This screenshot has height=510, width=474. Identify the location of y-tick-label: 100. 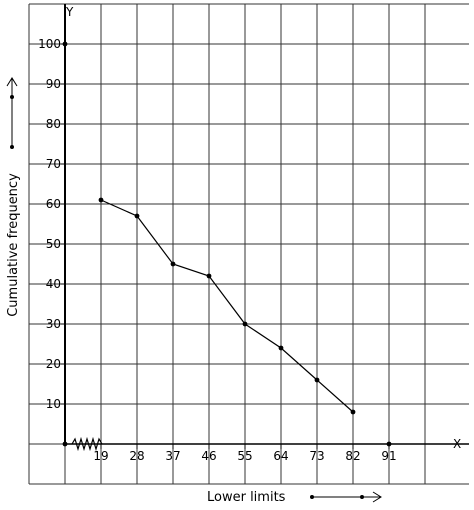
(49, 44).